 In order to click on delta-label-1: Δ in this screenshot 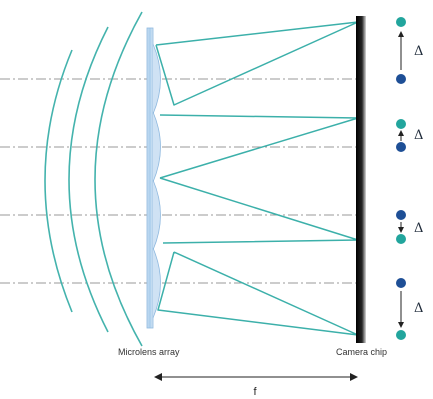, I will do `click(418, 51)`.